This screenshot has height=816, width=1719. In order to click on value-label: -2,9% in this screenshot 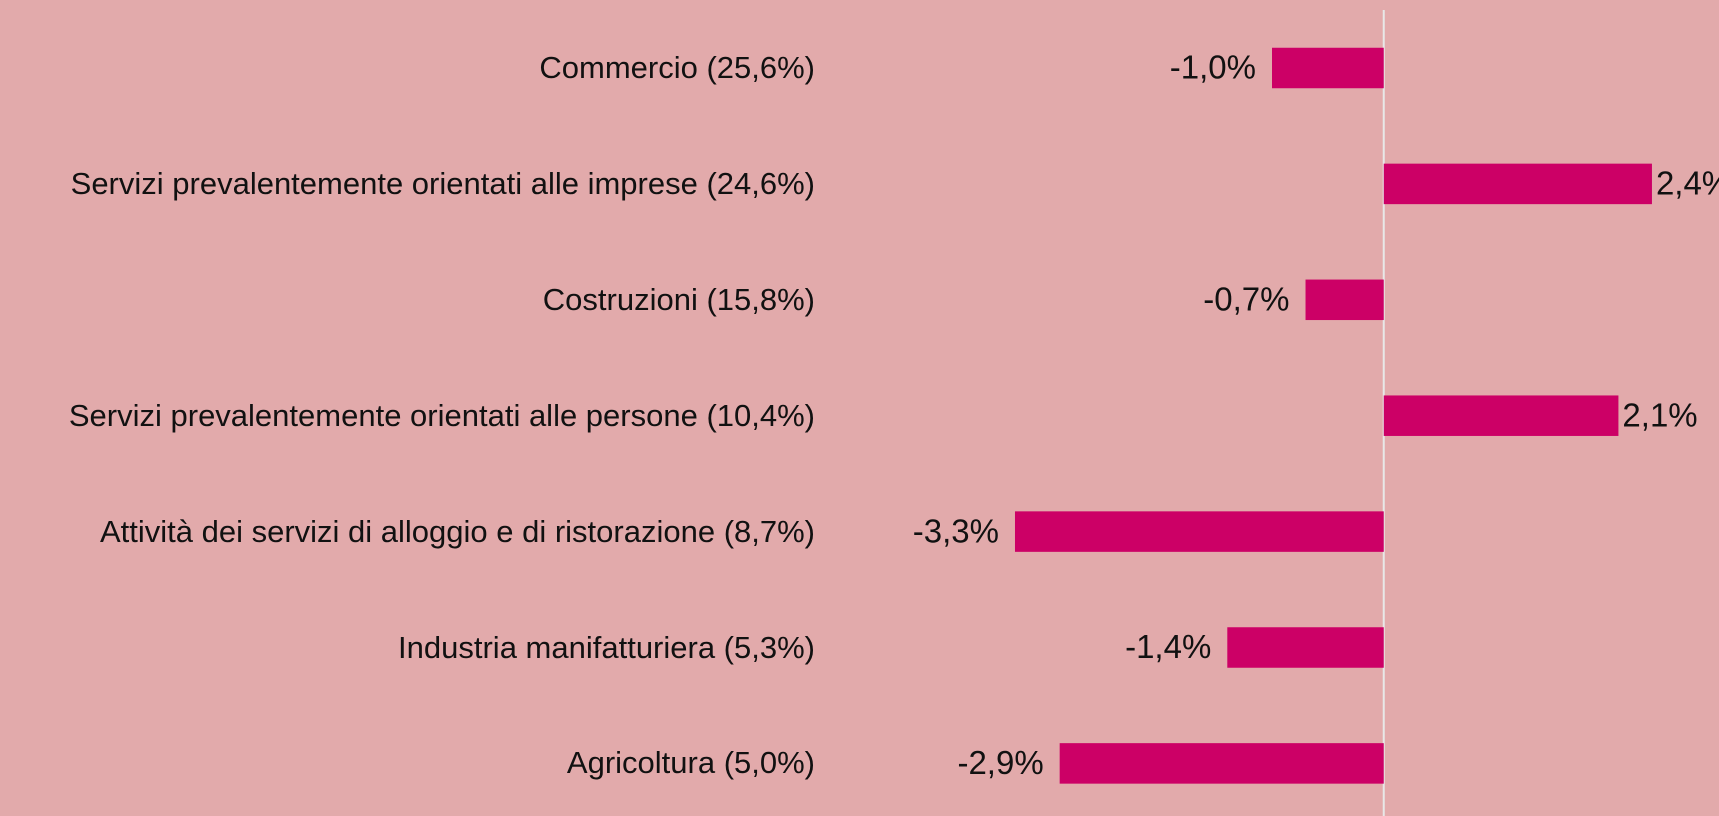, I will do `click(1000, 762)`.